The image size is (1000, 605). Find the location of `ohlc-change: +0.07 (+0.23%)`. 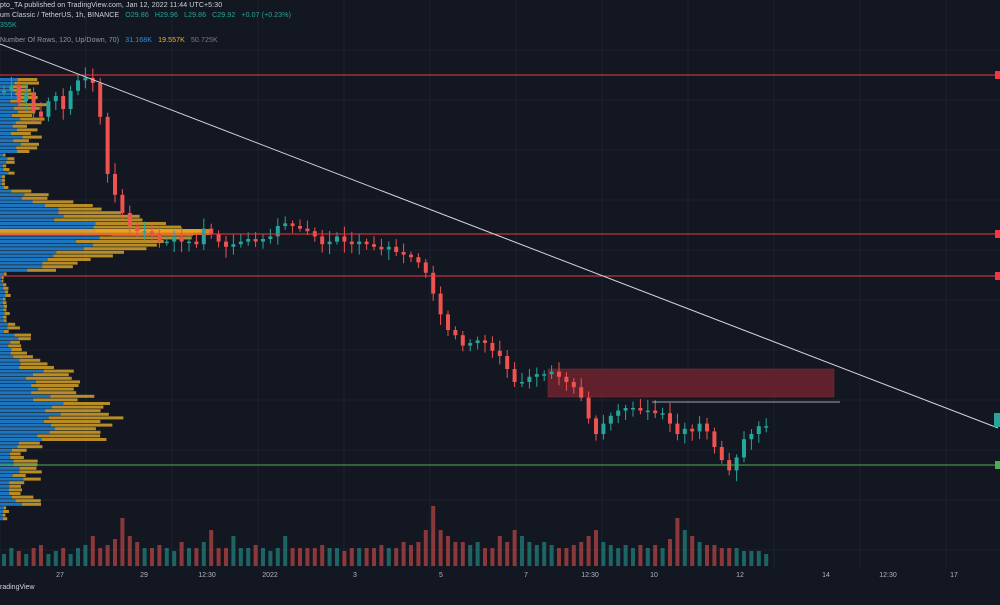

ohlc-change: +0.07 (+0.23%) is located at coordinates (266, 15).